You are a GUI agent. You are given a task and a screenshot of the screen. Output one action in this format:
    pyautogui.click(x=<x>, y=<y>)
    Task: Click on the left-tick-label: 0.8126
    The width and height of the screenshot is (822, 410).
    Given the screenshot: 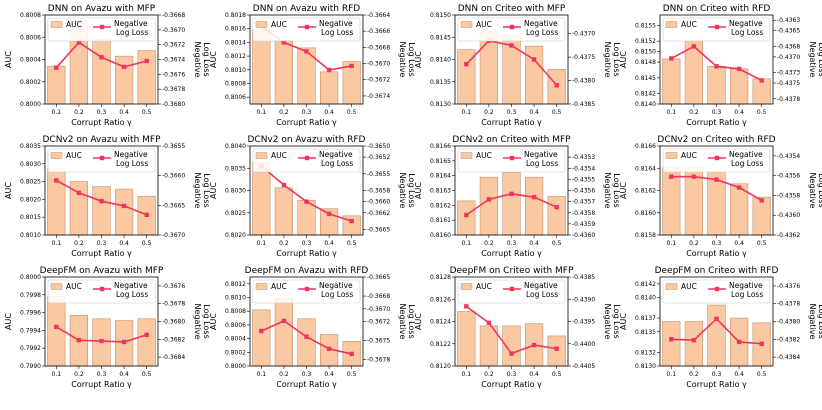 What is the action you would take?
    pyautogui.click(x=440, y=299)
    